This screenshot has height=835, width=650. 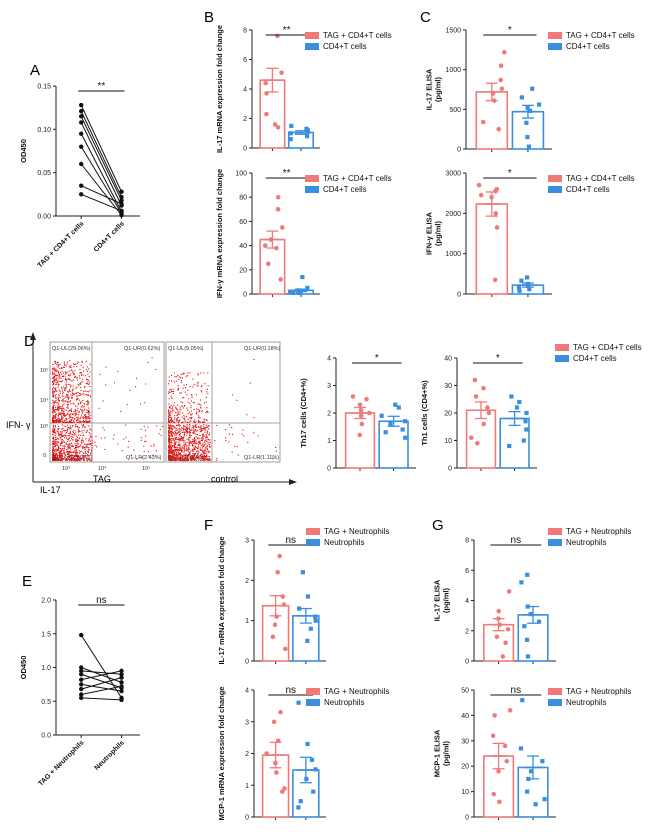 What do you see at coordinates (44, 456) in the screenshot?
I see `flow-ytick-4: 0` at bounding box center [44, 456].